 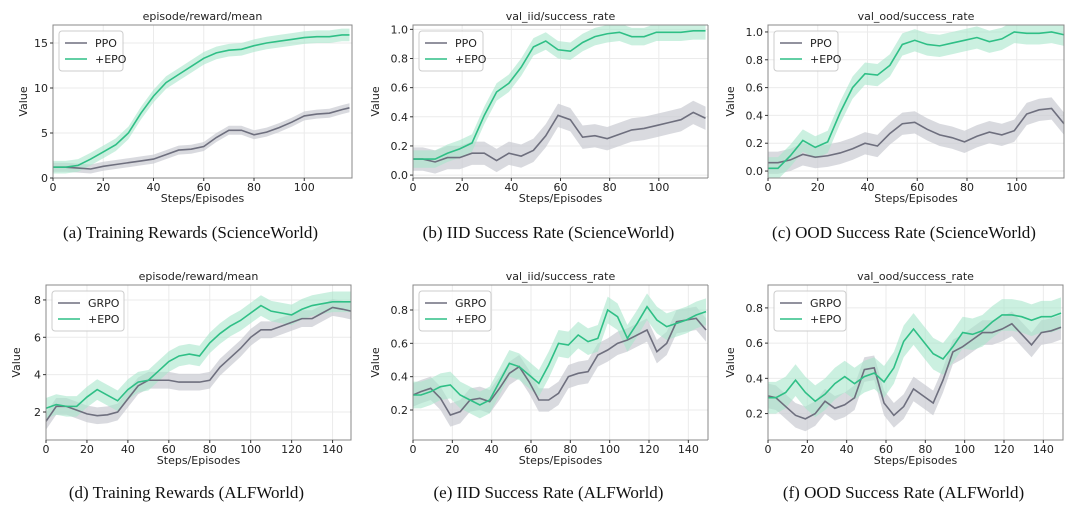 I want to click on y-tick-label: 0.0, so click(x=400, y=175).